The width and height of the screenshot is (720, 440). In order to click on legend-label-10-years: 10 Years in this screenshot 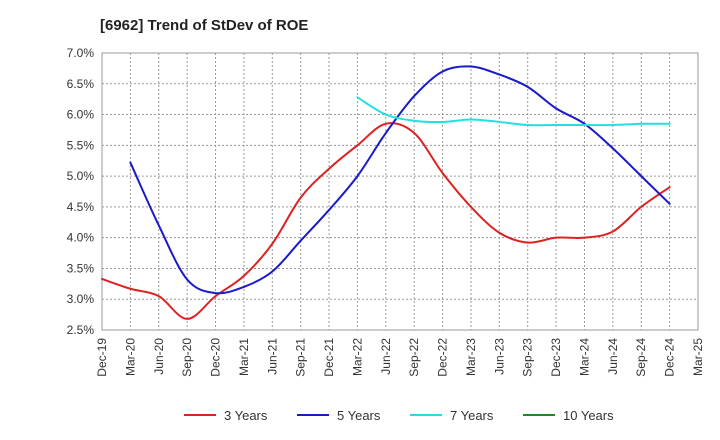, I will do `click(588, 415)`.